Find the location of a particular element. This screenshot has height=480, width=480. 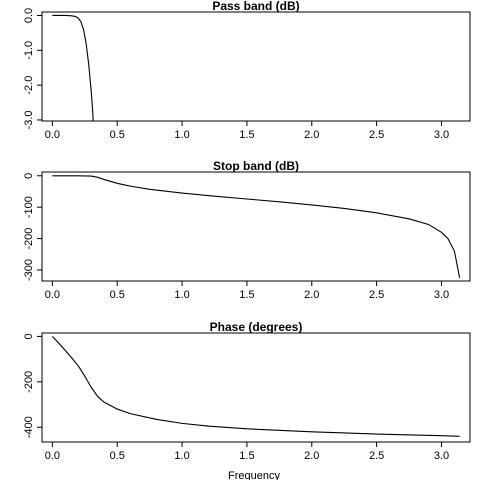

y-tick-label: -2.0 is located at coordinates (29, 85).